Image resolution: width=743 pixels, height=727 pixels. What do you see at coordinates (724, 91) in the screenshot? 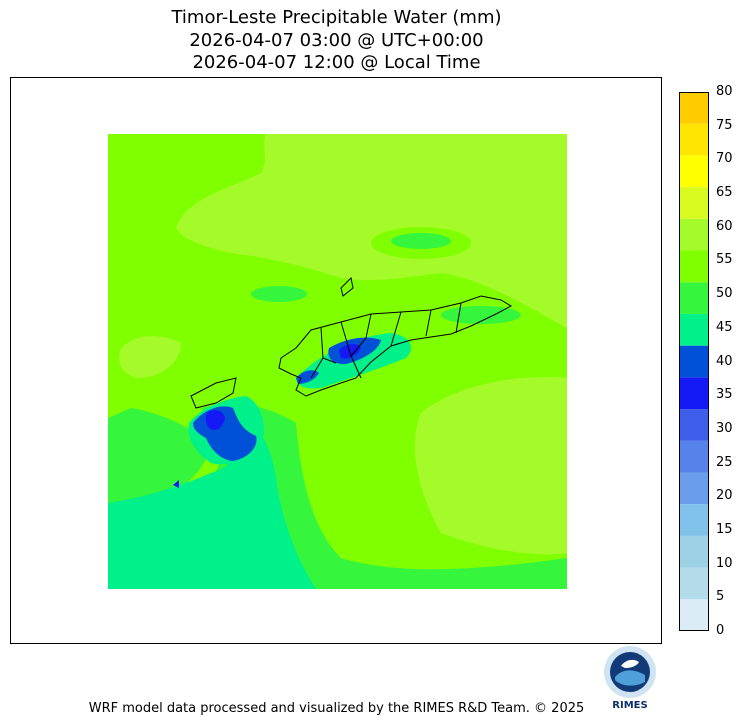
I see `colorbar-tick-label: 80` at bounding box center [724, 91].